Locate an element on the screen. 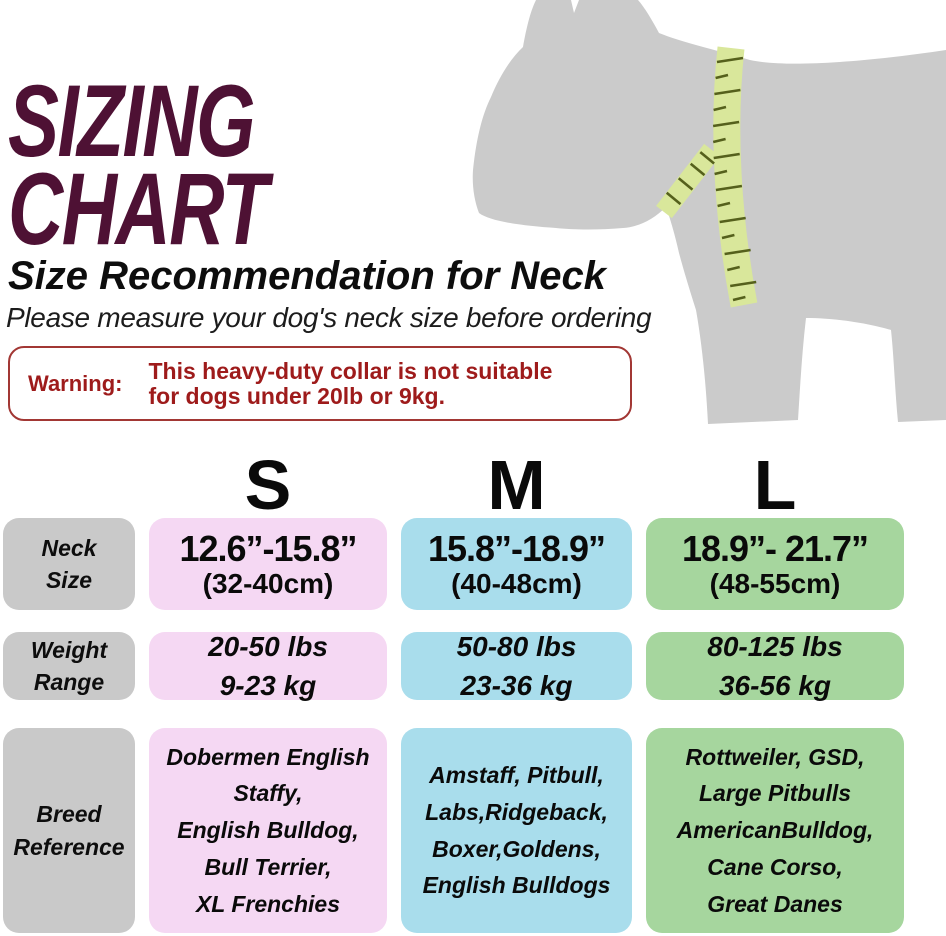 The height and width of the screenshot is (936, 946). cell-weight-s: 20-50 lbs 9-23 kg is located at coordinates (268, 666).